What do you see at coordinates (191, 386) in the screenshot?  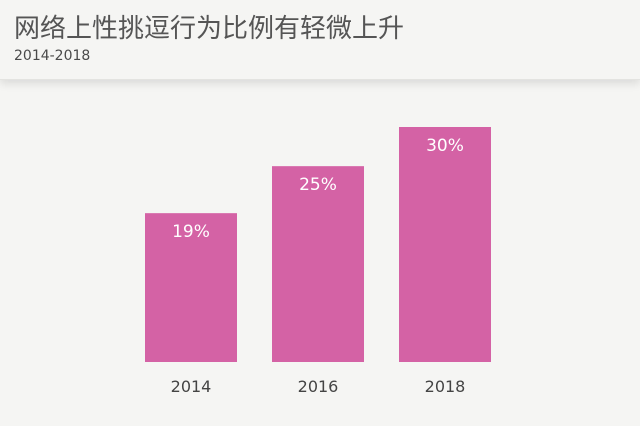 I see `x-tick-label-2014: 2014` at bounding box center [191, 386].